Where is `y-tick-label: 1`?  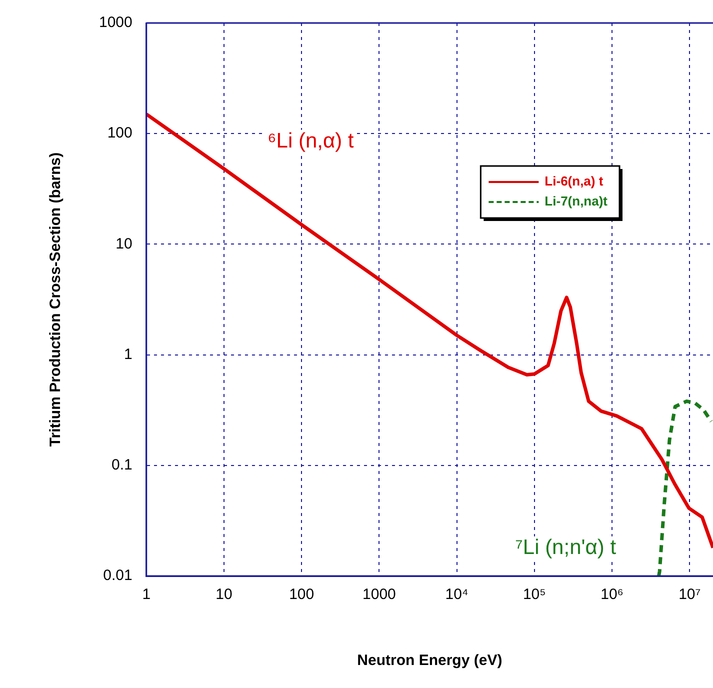 y-tick-label: 1 is located at coordinates (128, 354).